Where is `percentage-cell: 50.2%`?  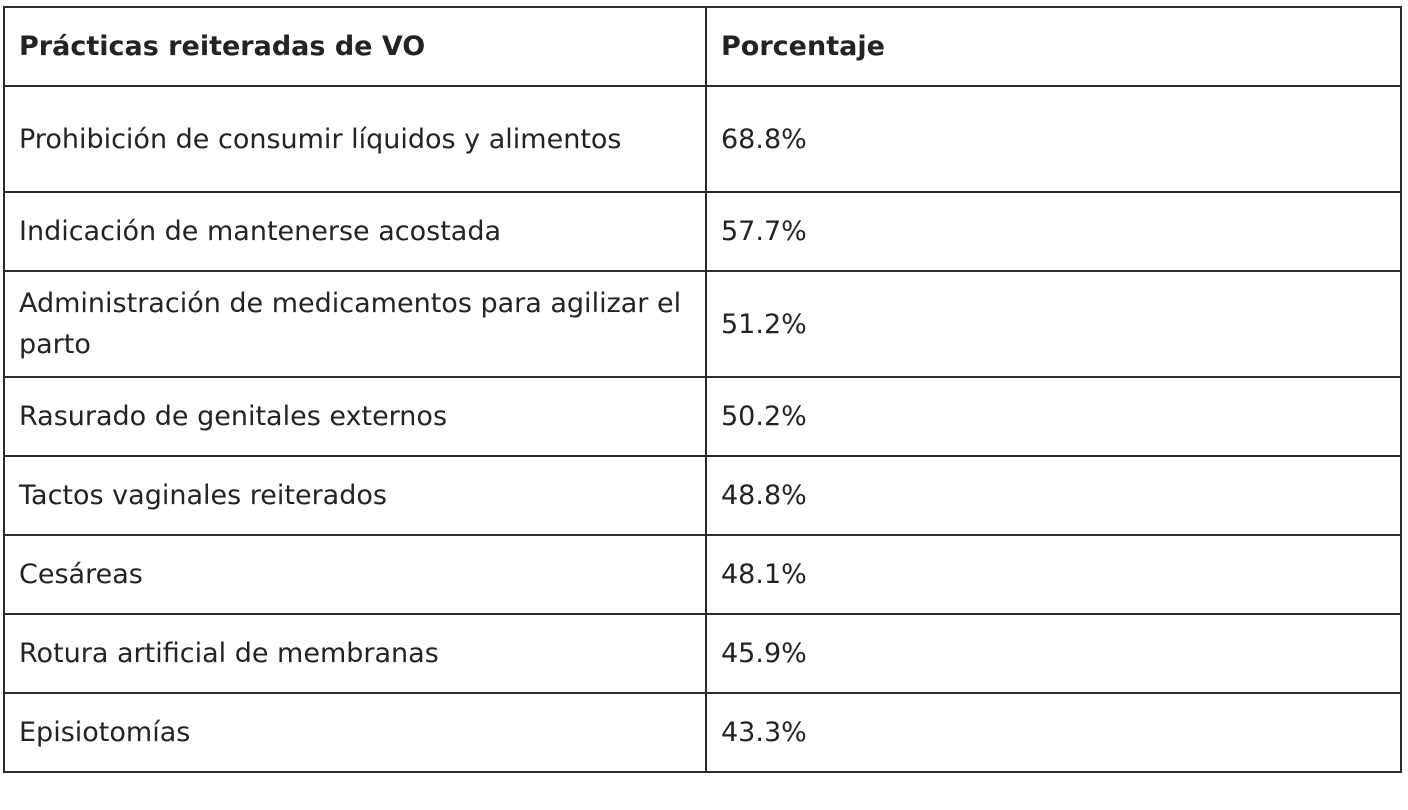
percentage-cell: 50.2% is located at coordinates (1053, 416).